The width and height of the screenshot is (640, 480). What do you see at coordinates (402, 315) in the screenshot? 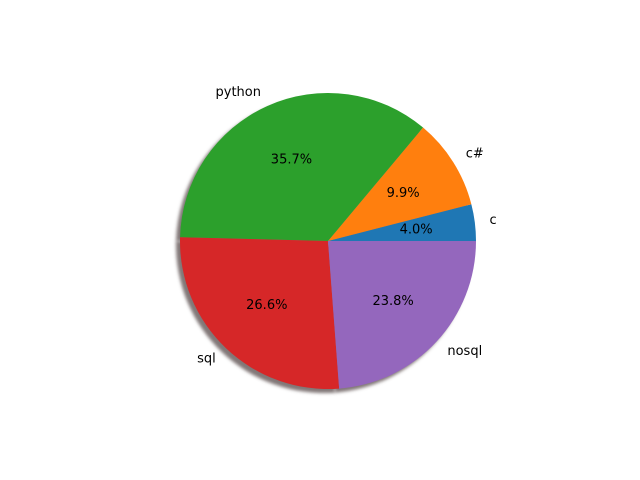
I see `pie-slice-nosql` at bounding box center [402, 315].